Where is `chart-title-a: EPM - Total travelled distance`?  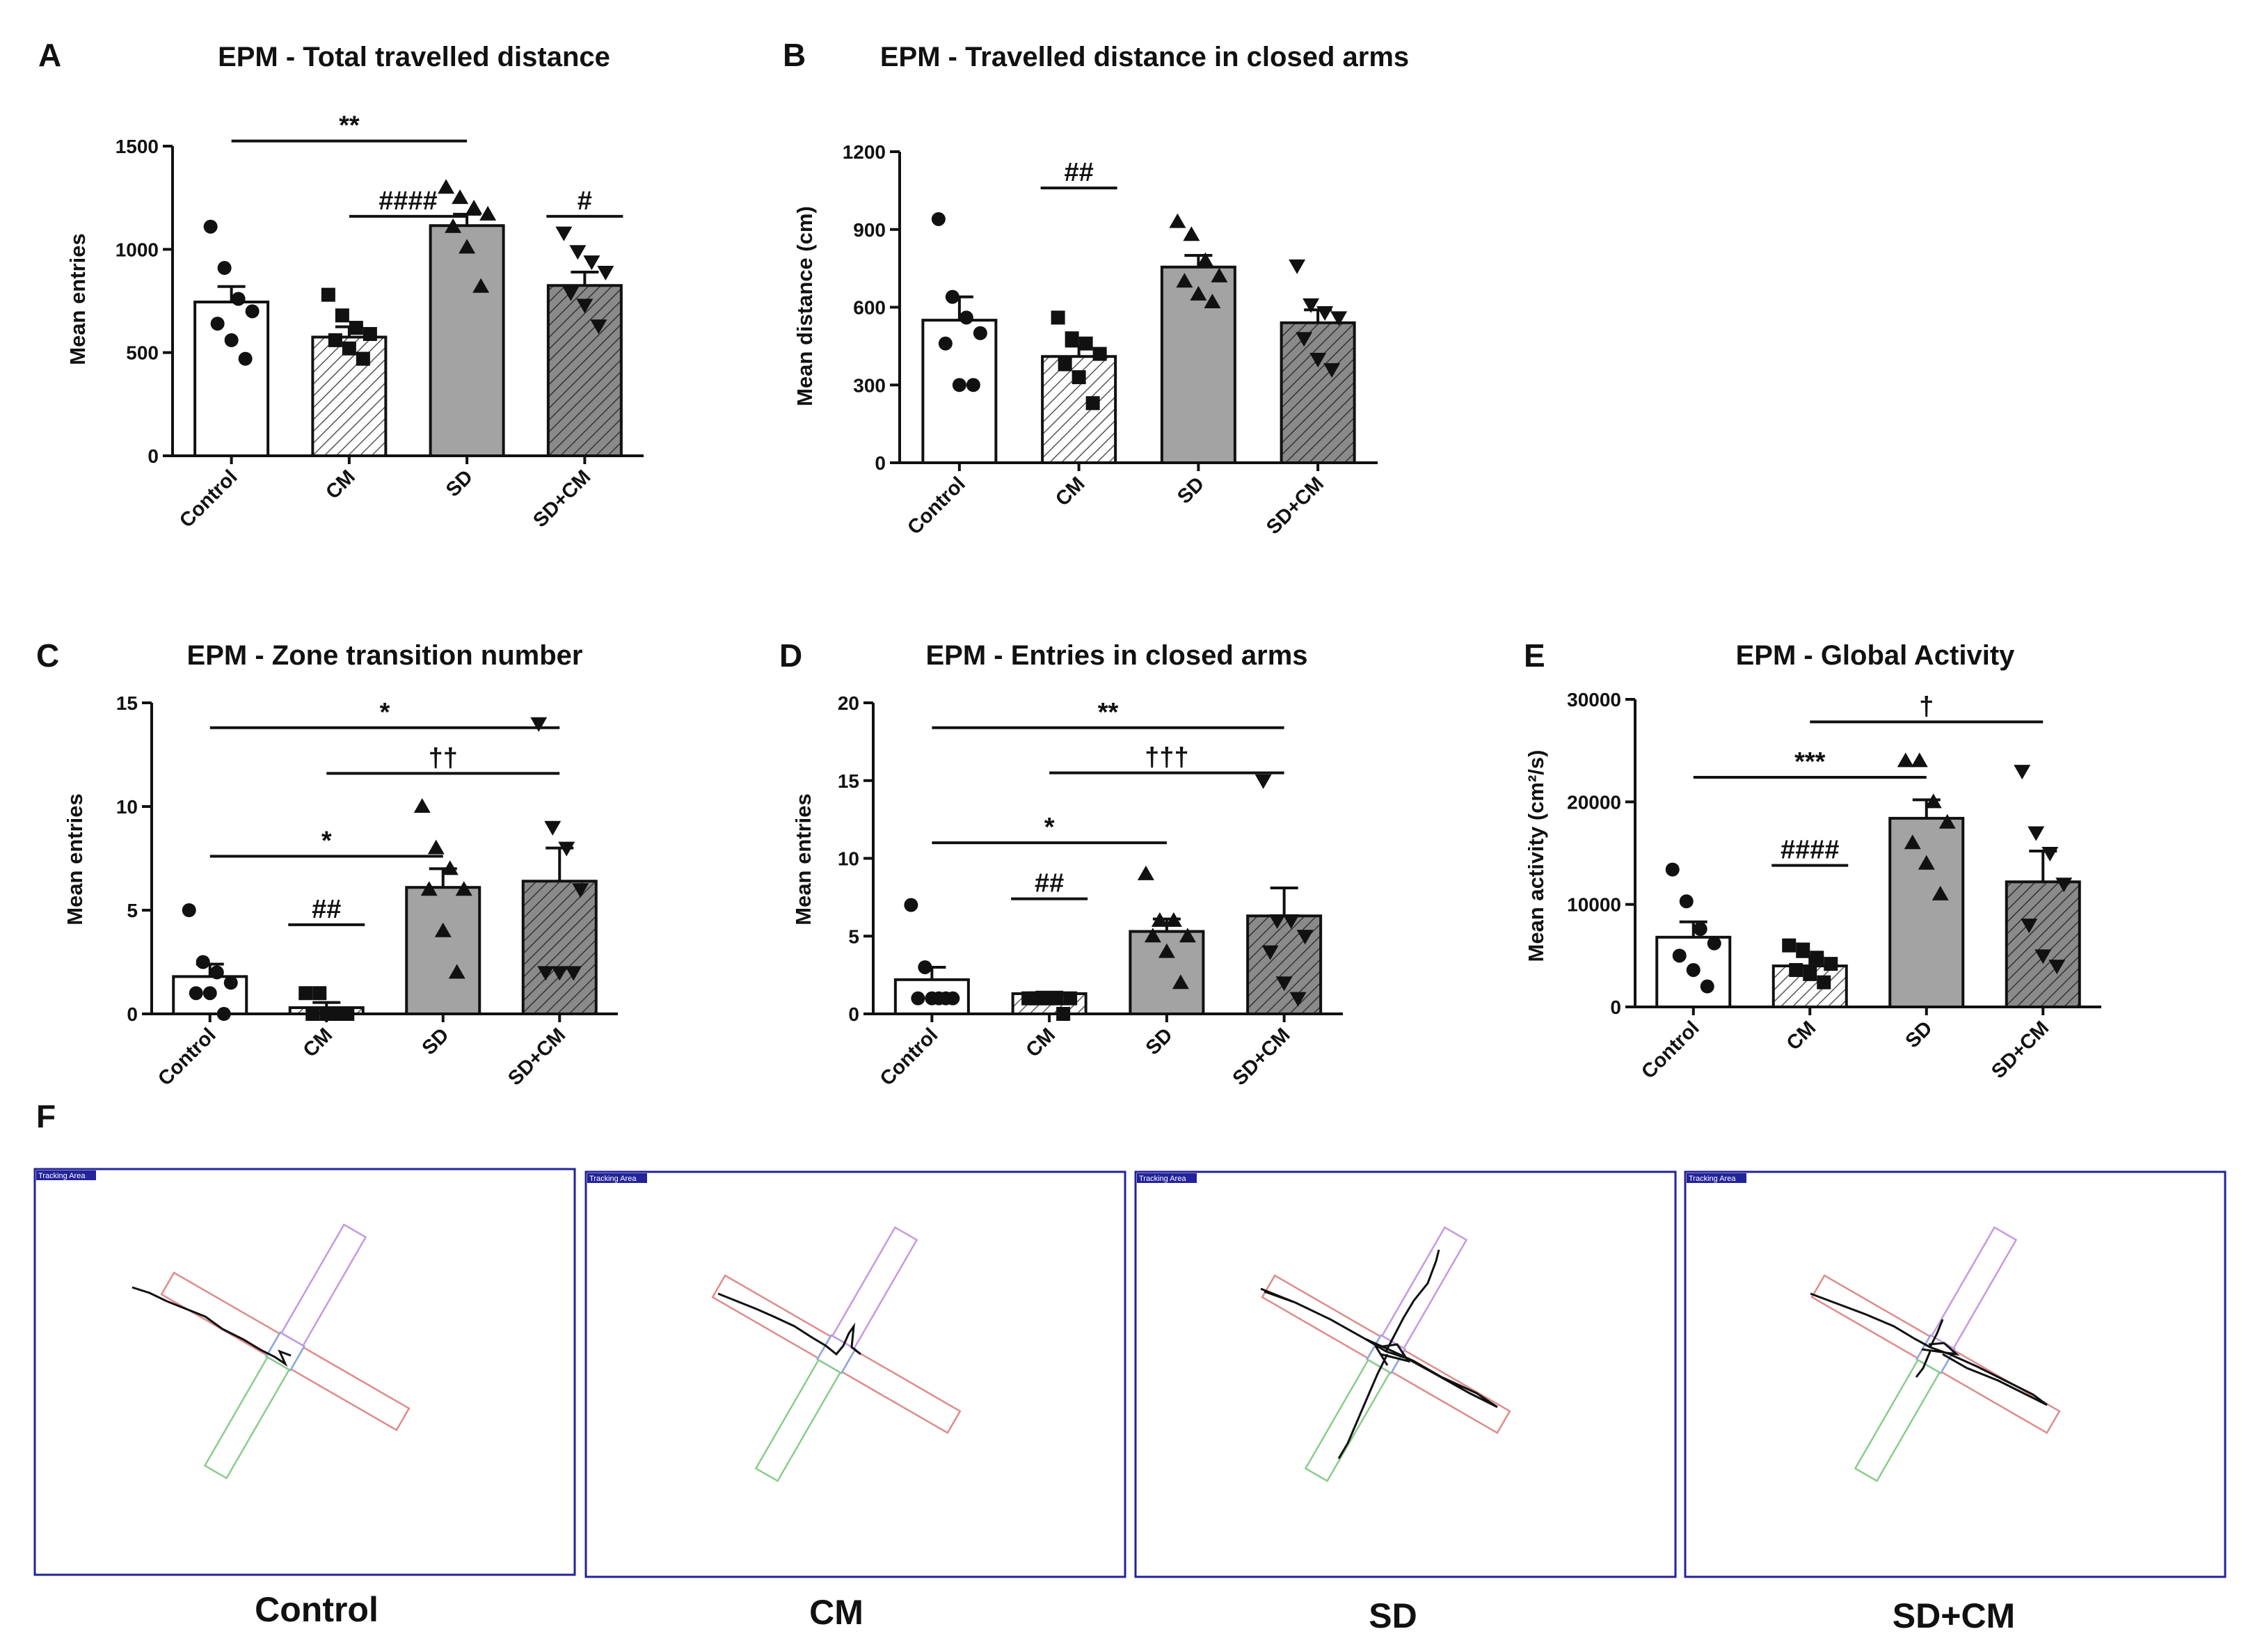
chart-title-a: EPM - Total travelled distance is located at coordinates (414, 57).